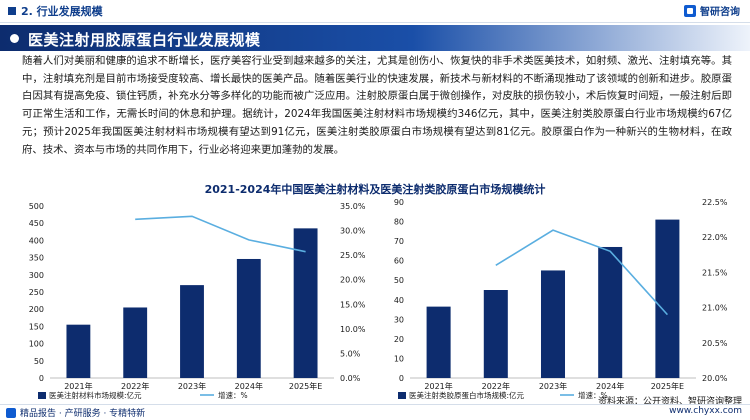 The width and height of the screenshot is (750, 420). What do you see at coordinates (720, 12) in the screenshot?
I see `brand-name: 智研咨询` at bounding box center [720, 12].